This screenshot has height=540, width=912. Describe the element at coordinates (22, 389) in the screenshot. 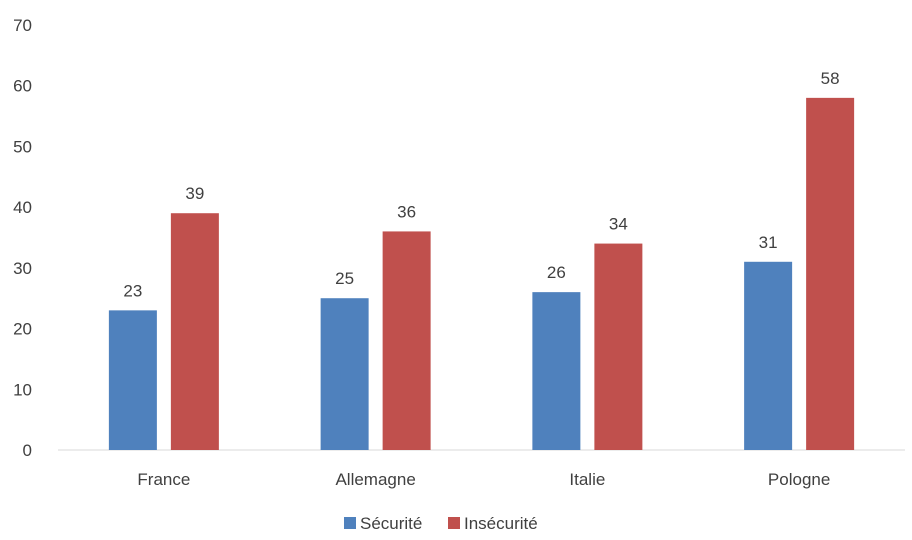

I see `y-tick-label: 10` at that location.